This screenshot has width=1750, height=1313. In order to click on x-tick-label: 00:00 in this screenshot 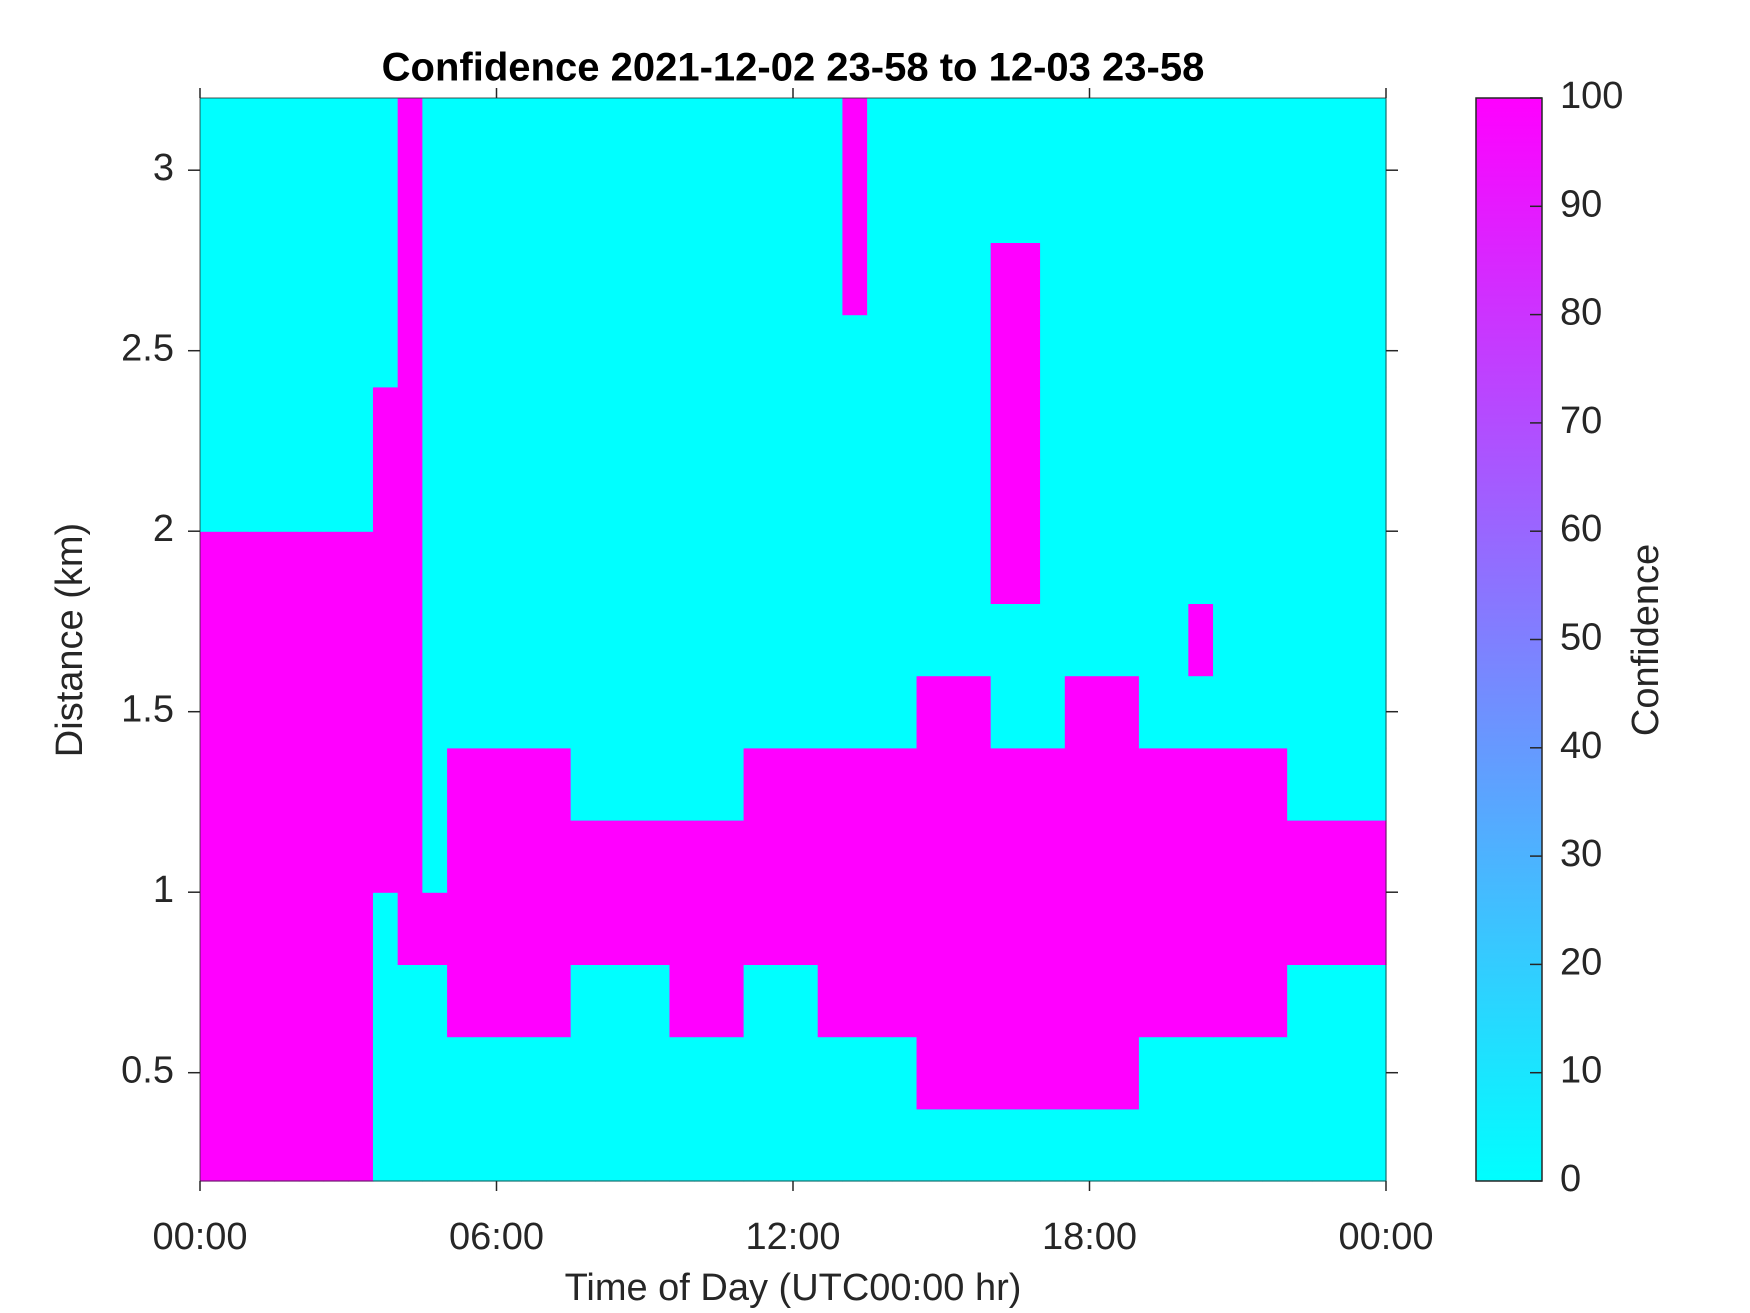, I will do `click(1385, 1237)`.